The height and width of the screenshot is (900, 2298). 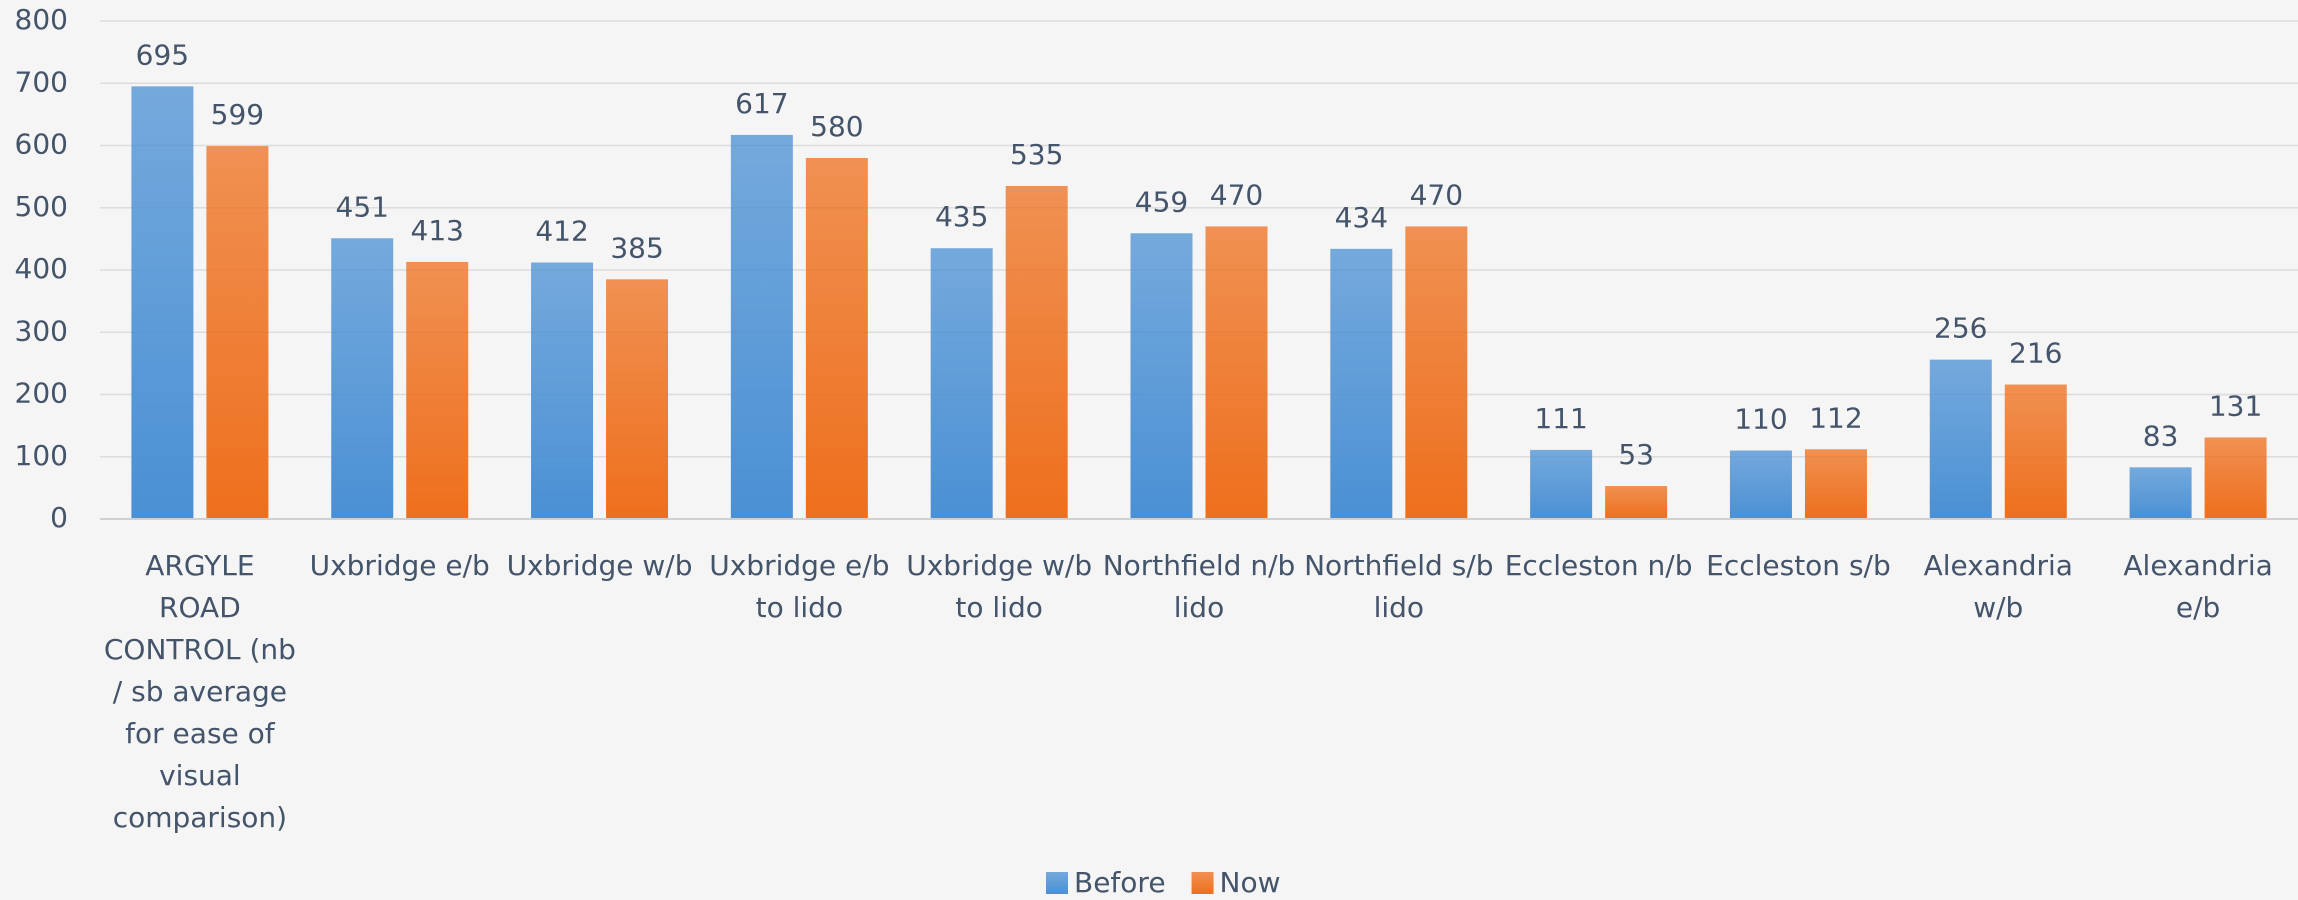 What do you see at coordinates (1798, 565) in the screenshot?
I see `x-tick-label: Eccleston s/b` at bounding box center [1798, 565].